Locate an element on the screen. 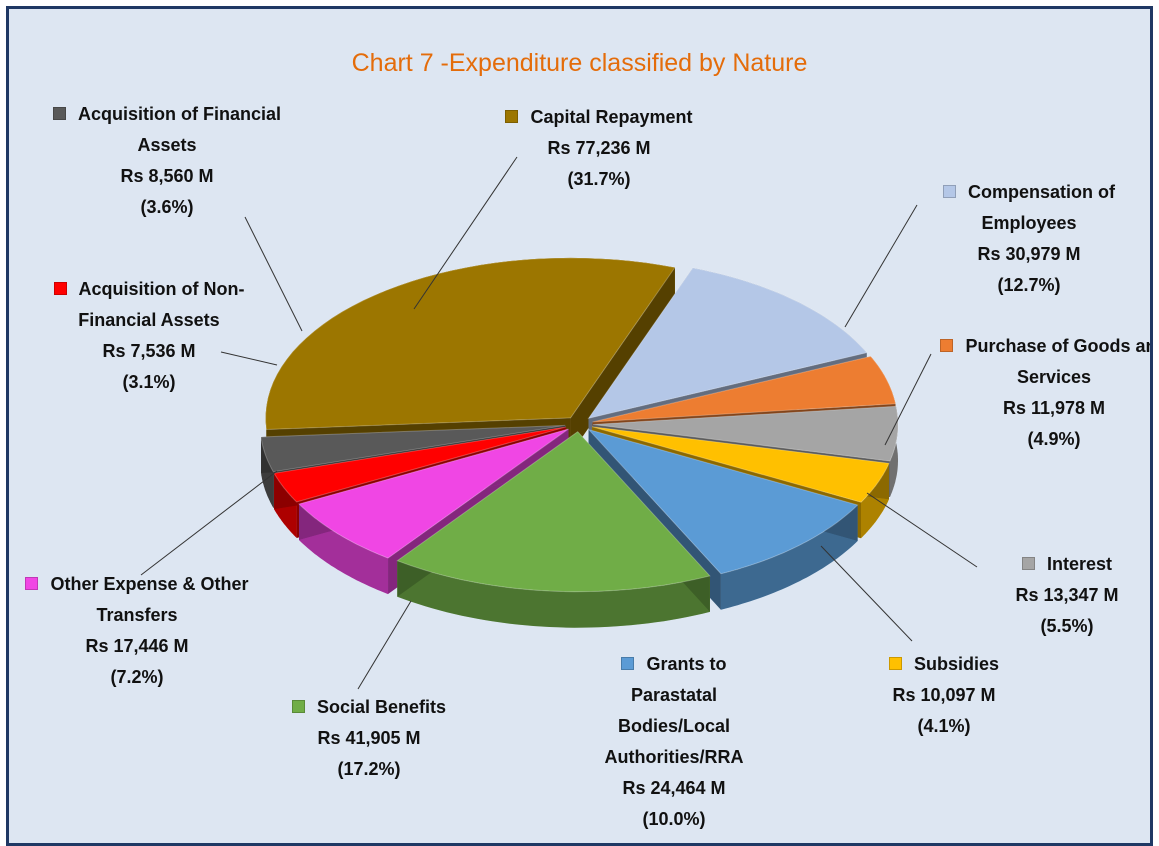 This screenshot has width=1159, height=846. label-name: Acquisition of Financial Assets is located at coordinates (167, 130).